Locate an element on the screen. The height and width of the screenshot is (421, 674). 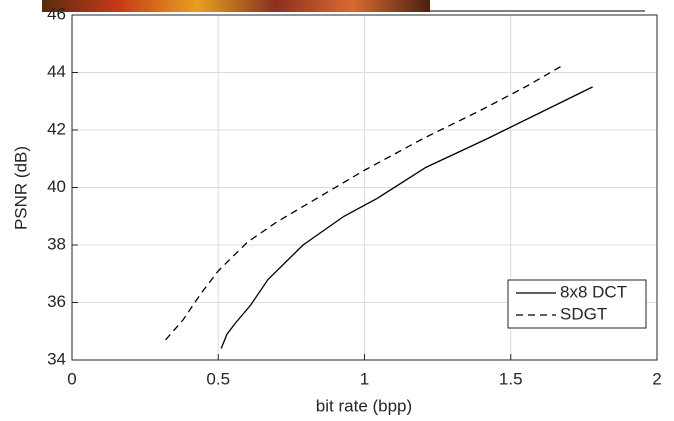
x-tick-label: 0 is located at coordinates (71, 378).